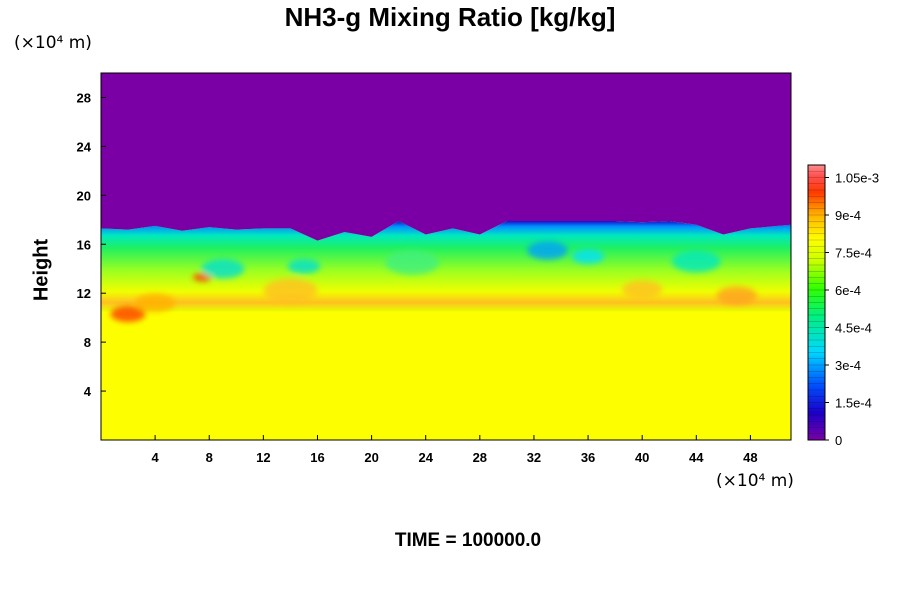  What do you see at coordinates (434, 281) in the screenshot?
I see `field-texture` at bounding box center [434, 281].